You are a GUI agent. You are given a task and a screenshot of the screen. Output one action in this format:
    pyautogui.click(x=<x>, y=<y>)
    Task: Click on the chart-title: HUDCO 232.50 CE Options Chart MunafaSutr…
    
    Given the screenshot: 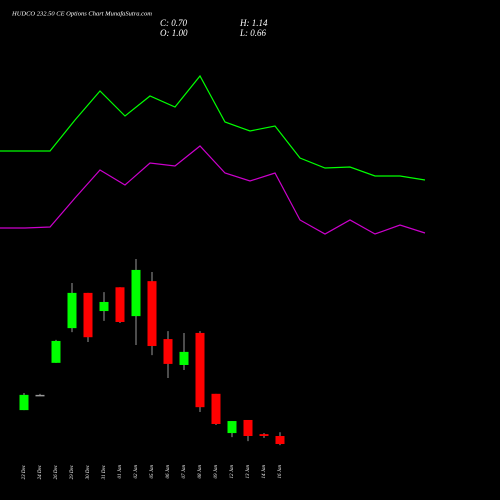 What is the action you would take?
    pyautogui.click(x=81, y=13)
    